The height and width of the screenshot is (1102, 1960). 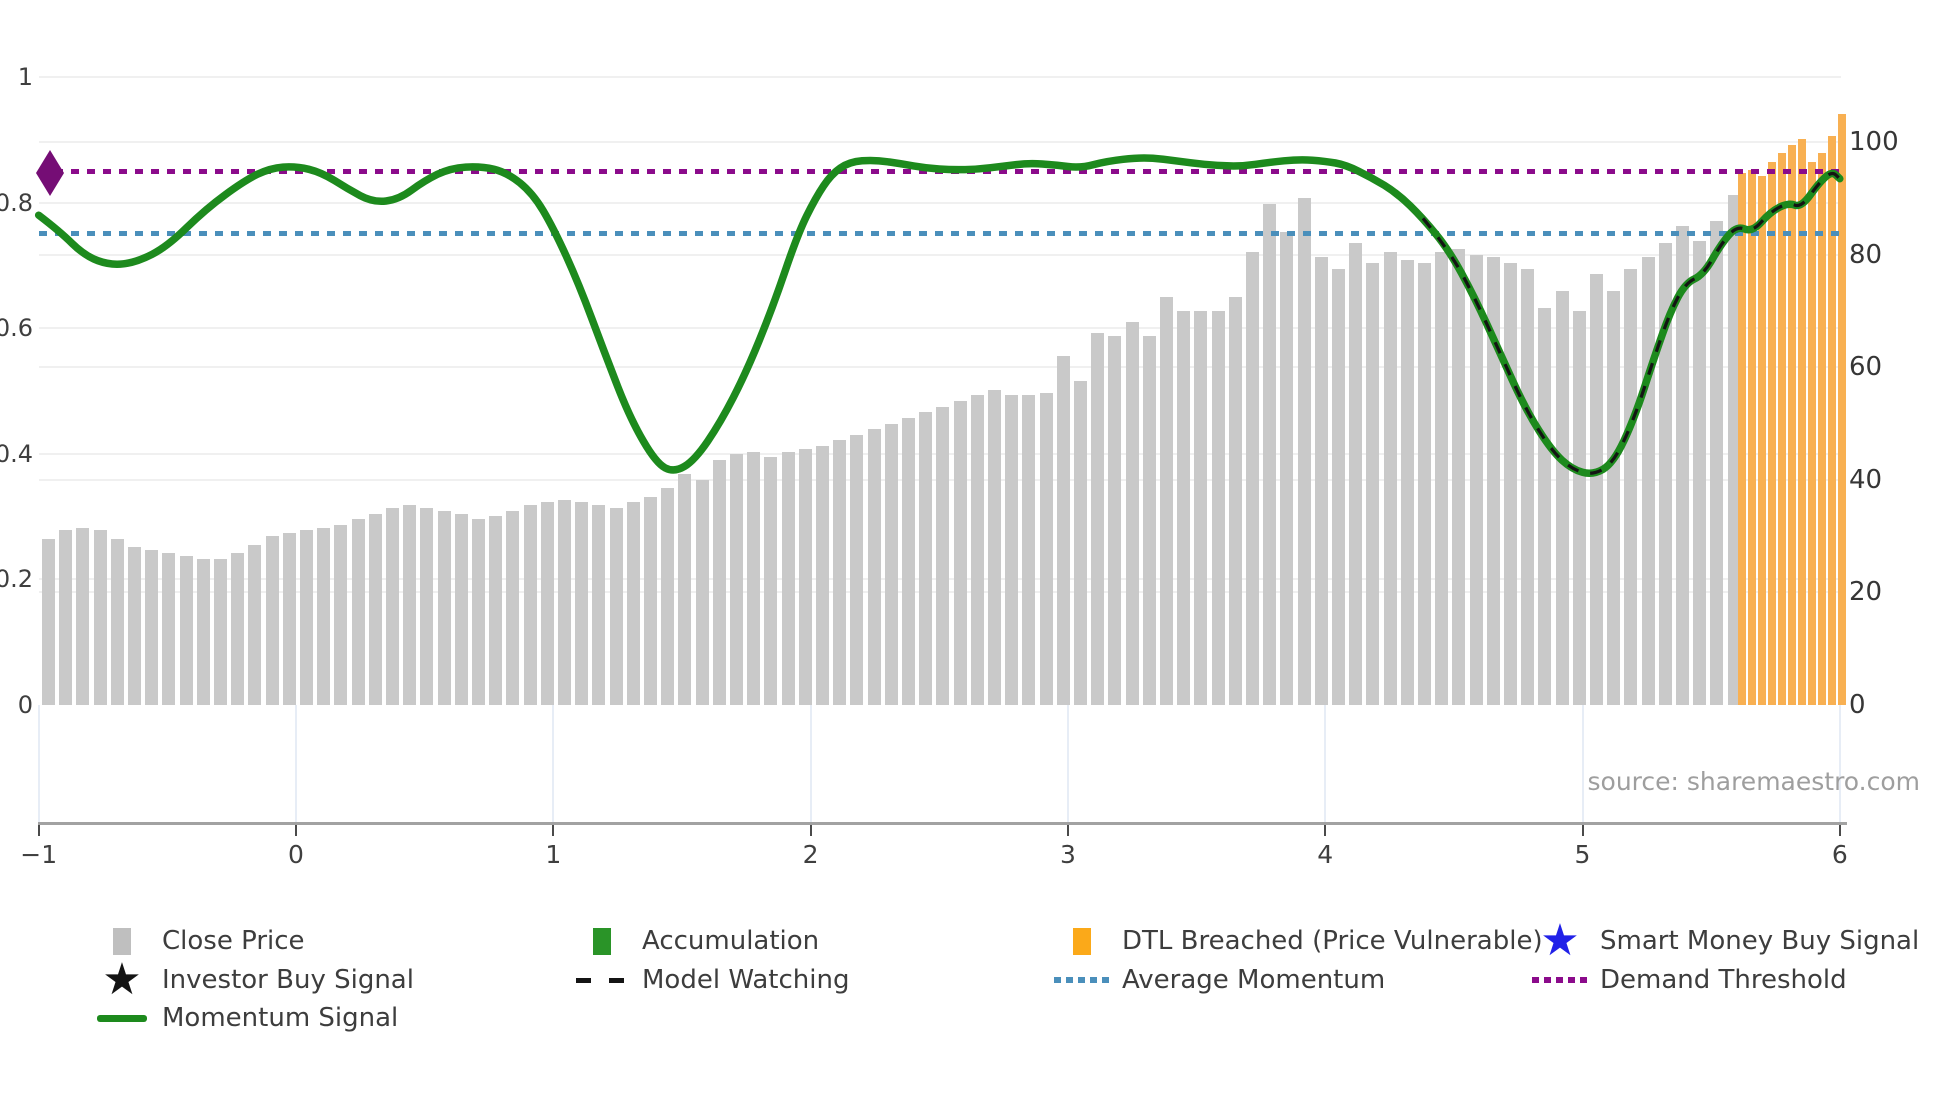 What do you see at coordinates (39, 854) in the screenshot?
I see `x-tick-label: −1` at bounding box center [39, 854].